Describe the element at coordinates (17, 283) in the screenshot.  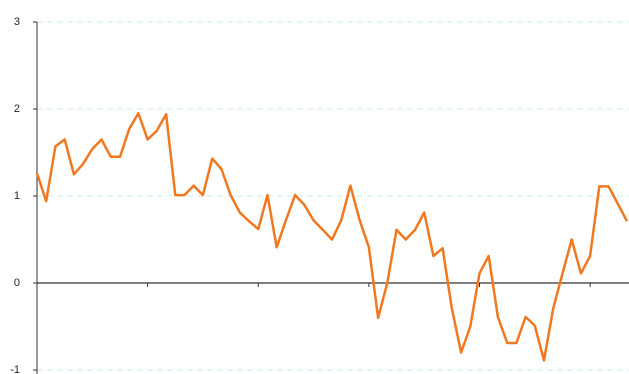
I see `y-tick-label: 0` at that location.